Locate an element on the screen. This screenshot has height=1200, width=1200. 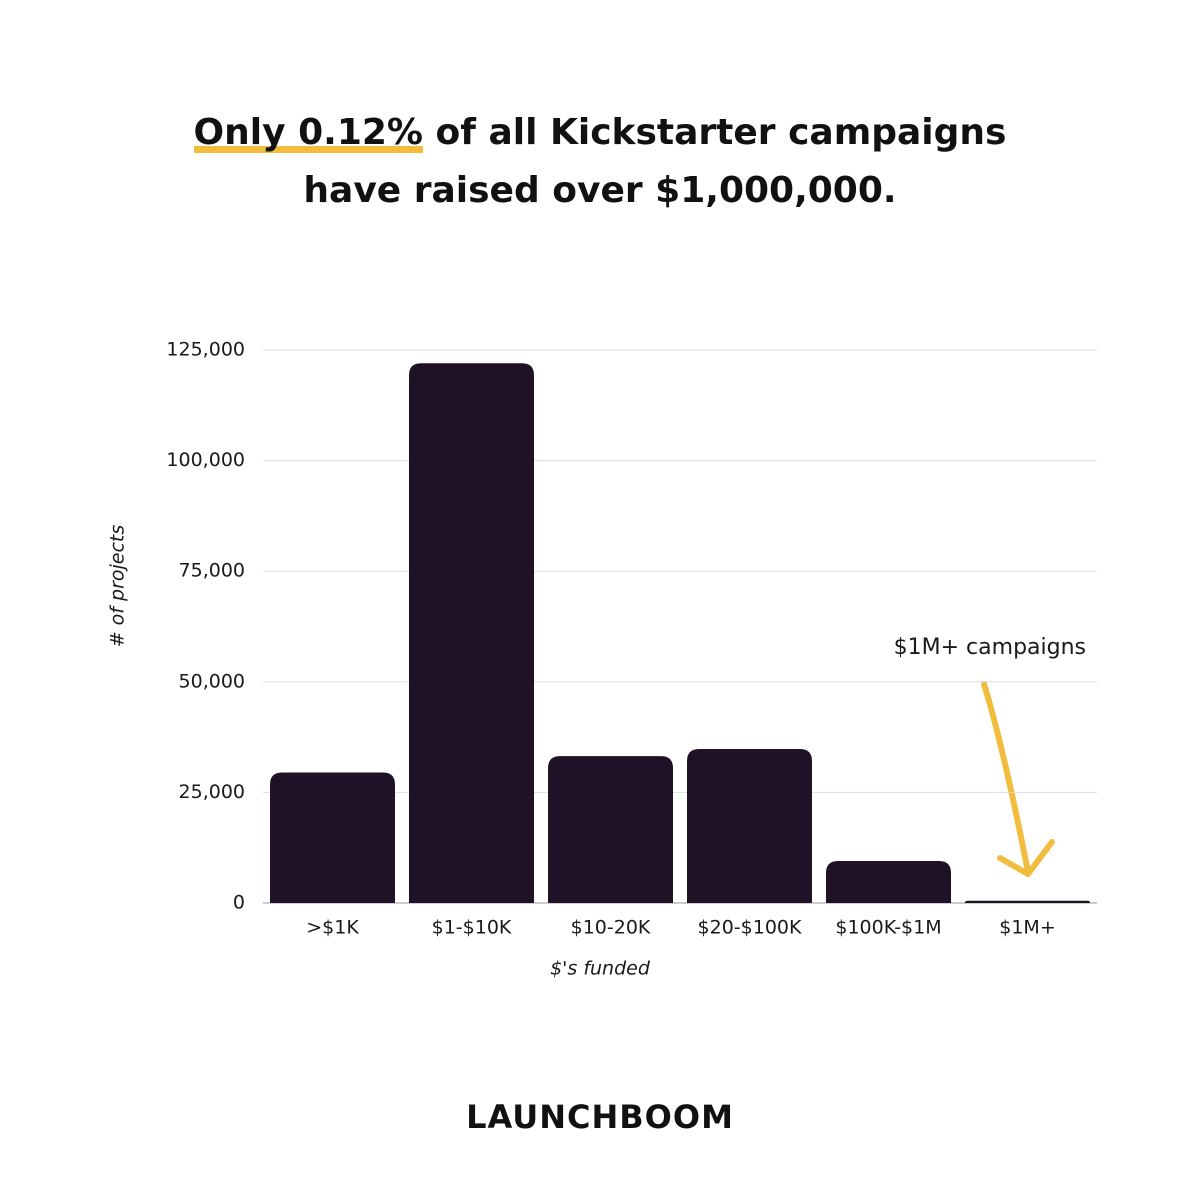
x-tick-label: >$1K is located at coordinates (332, 928).